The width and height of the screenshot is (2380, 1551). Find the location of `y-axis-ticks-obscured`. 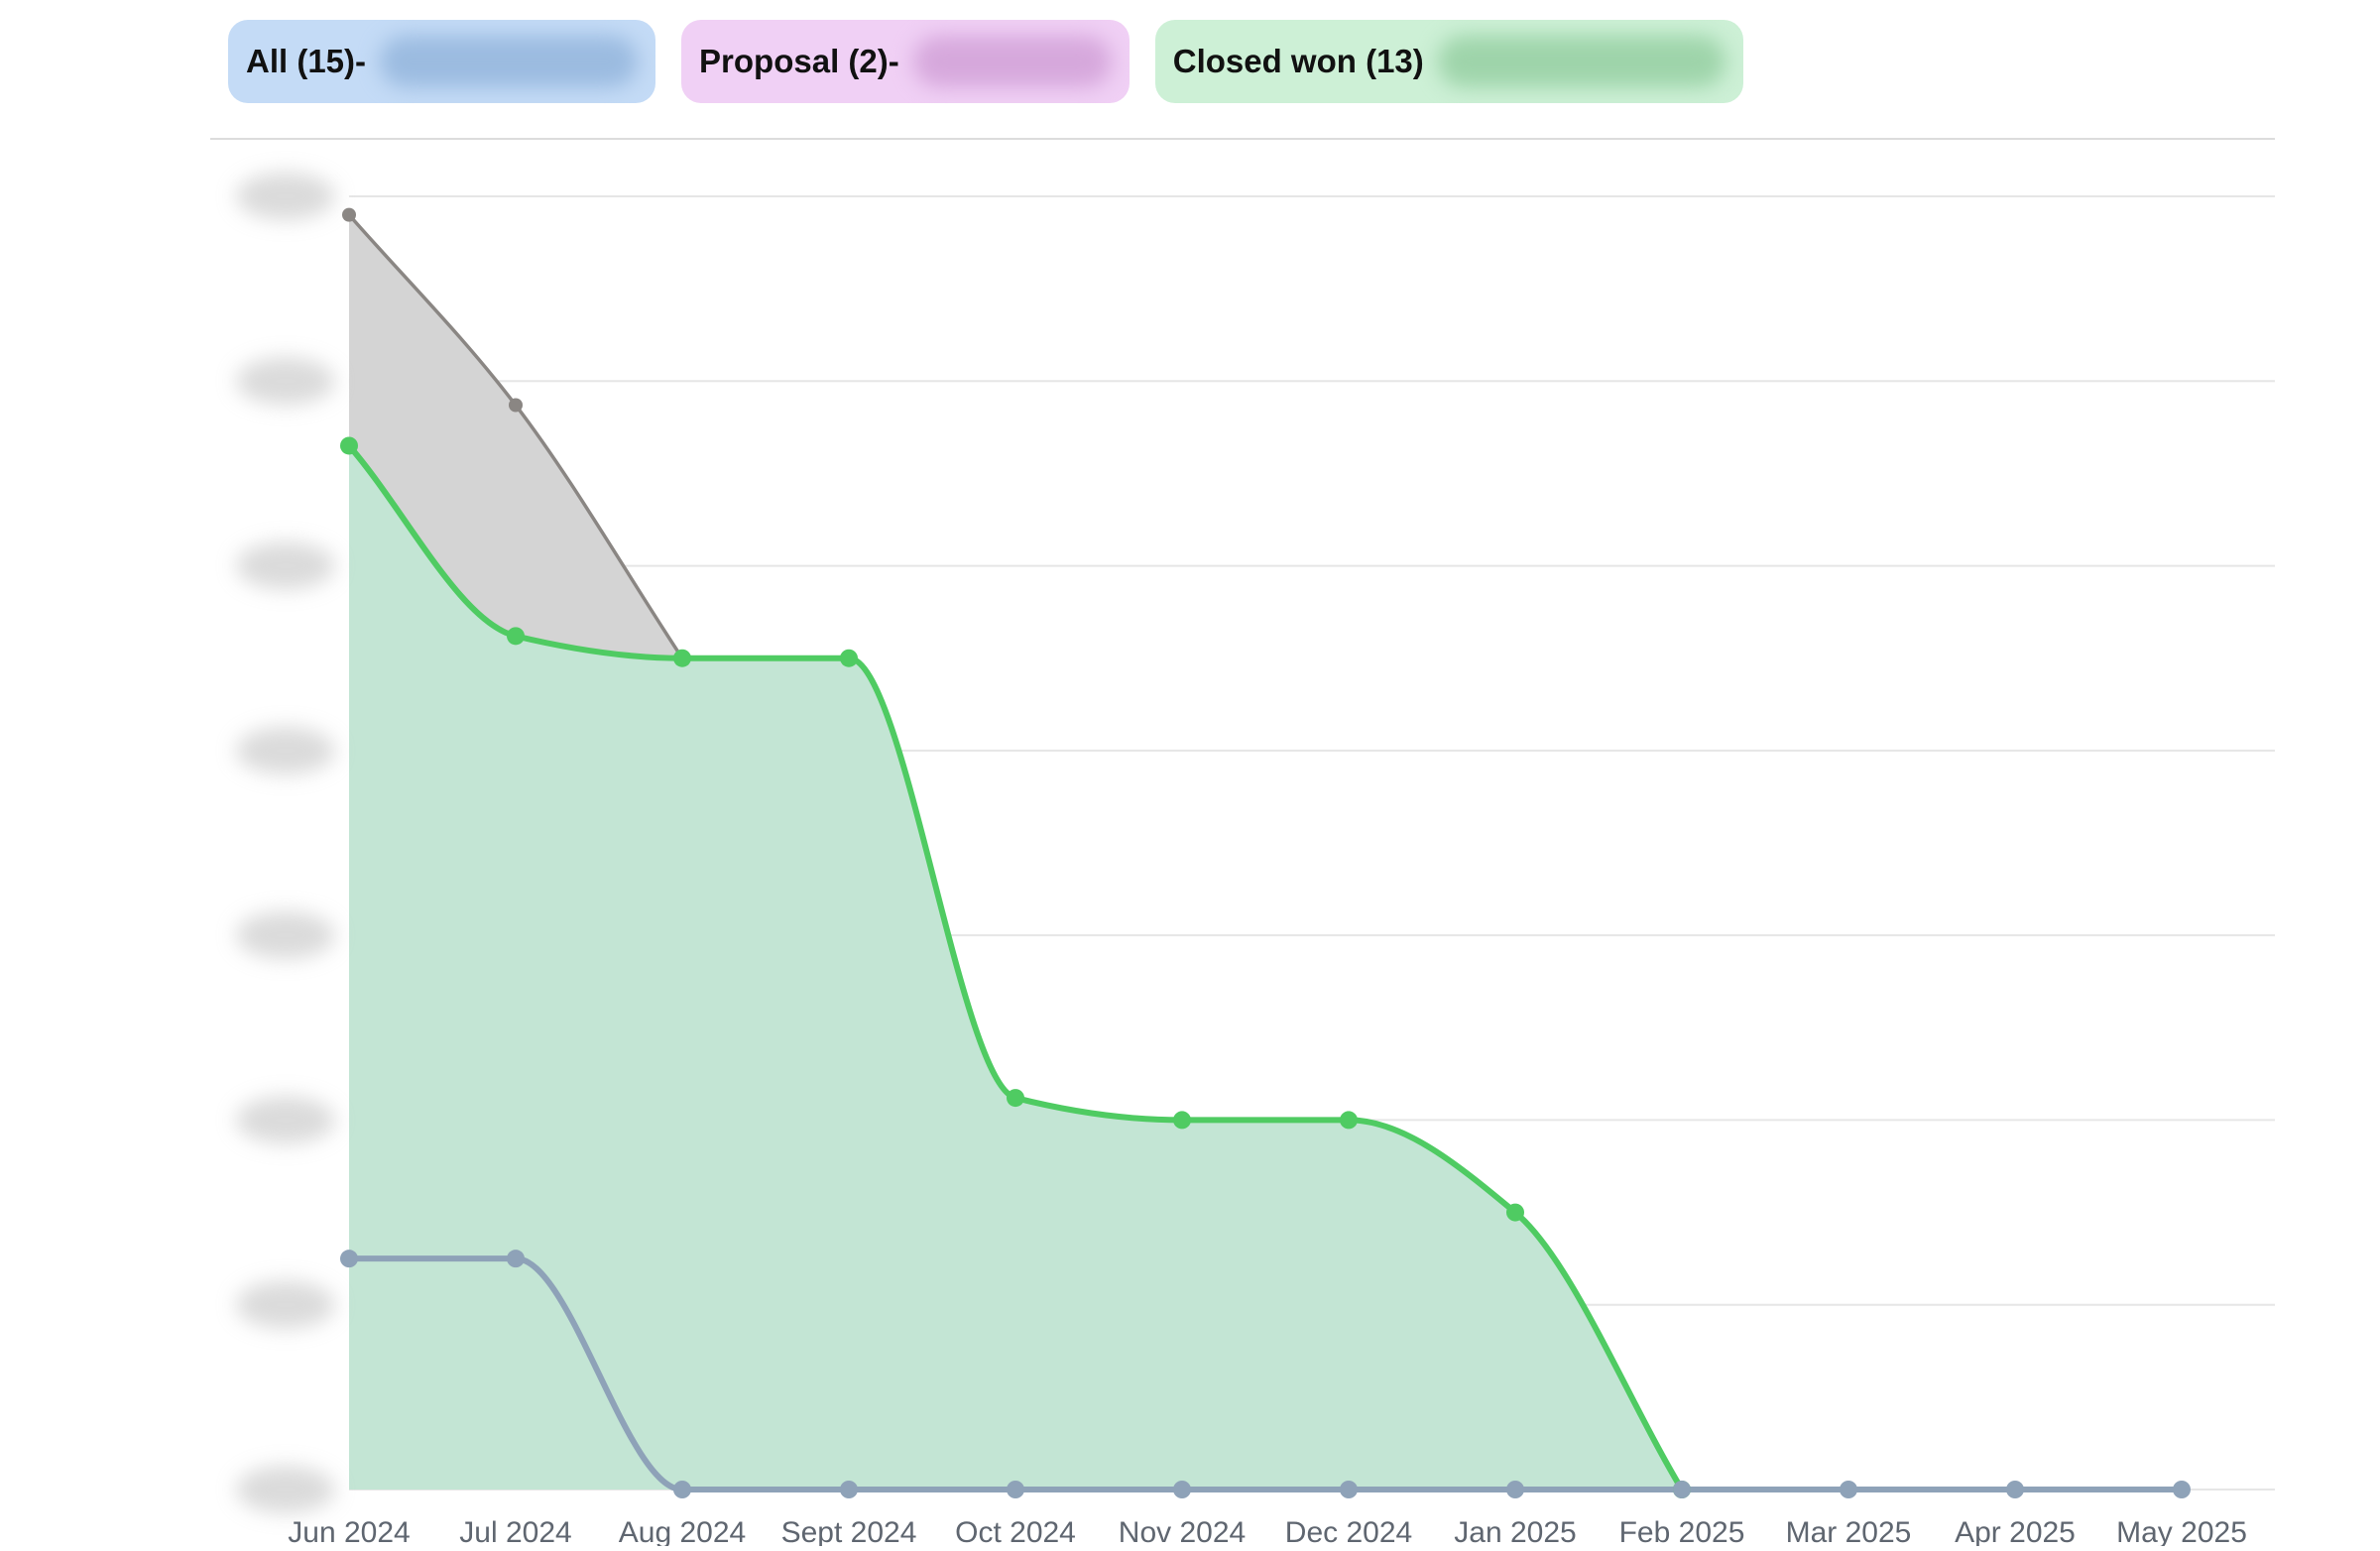

y-axis-ticks-obscured is located at coordinates (285, 843).